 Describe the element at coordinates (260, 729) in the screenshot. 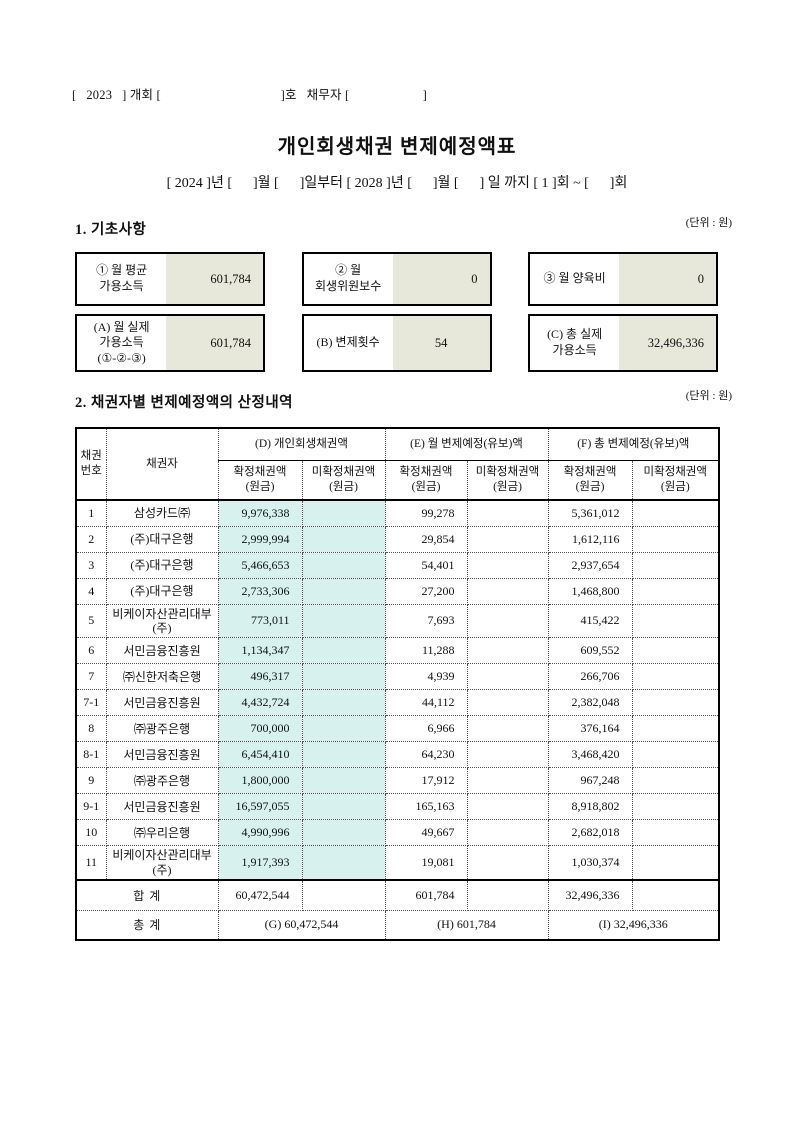

I see `d-confirmed-cell: 700,000` at that location.